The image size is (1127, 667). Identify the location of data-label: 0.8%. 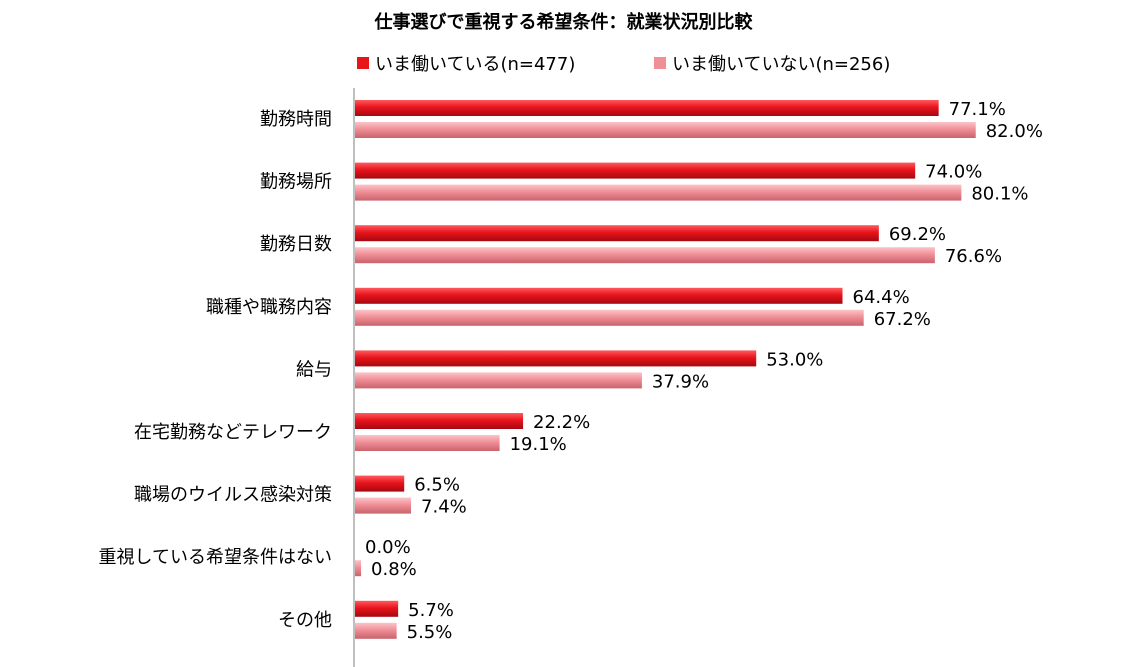
(394, 569).